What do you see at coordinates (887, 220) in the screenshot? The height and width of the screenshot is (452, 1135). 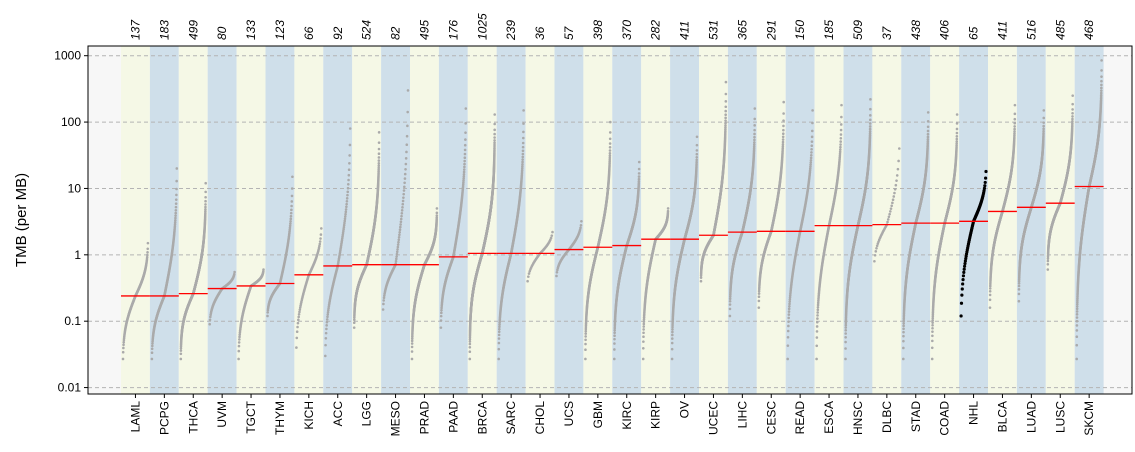 I see `band-dlbc` at bounding box center [887, 220].